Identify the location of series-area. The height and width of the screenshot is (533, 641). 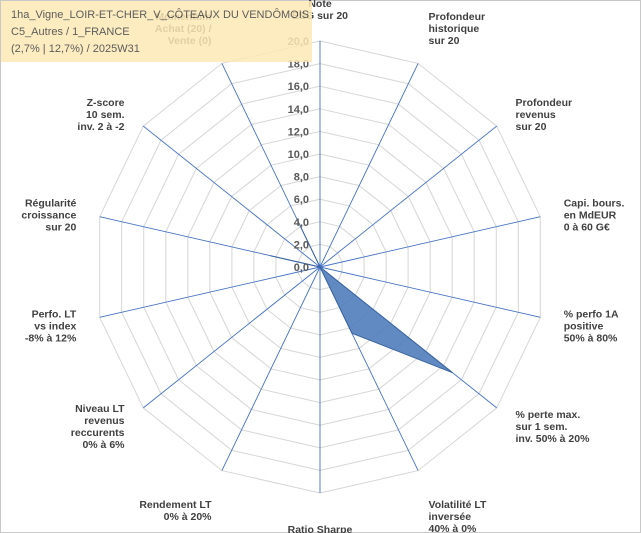
(361, 300).